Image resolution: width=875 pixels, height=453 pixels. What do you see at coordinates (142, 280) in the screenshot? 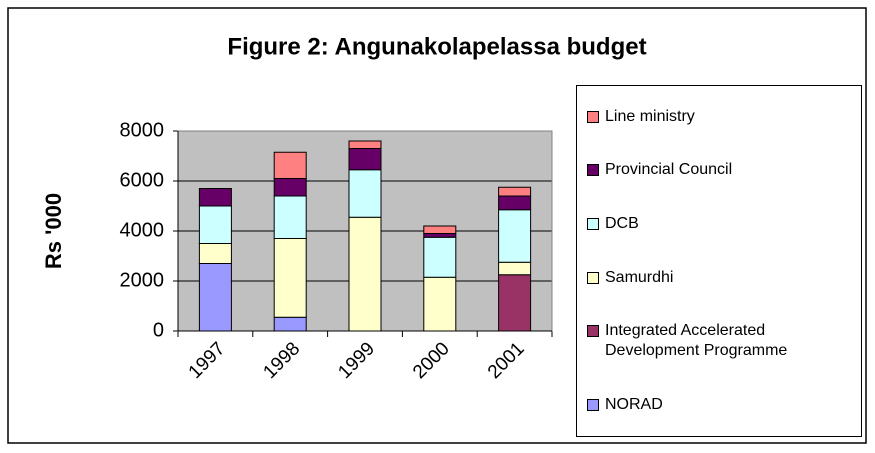
I see `y-tick-label: 2000` at bounding box center [142, 280].